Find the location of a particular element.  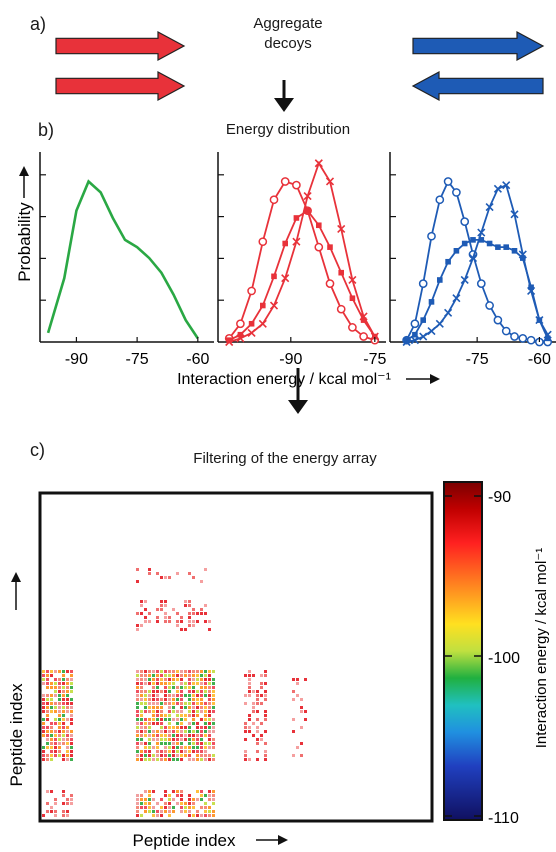

plot-2-series-1-point is located at coordinates (330, 283).